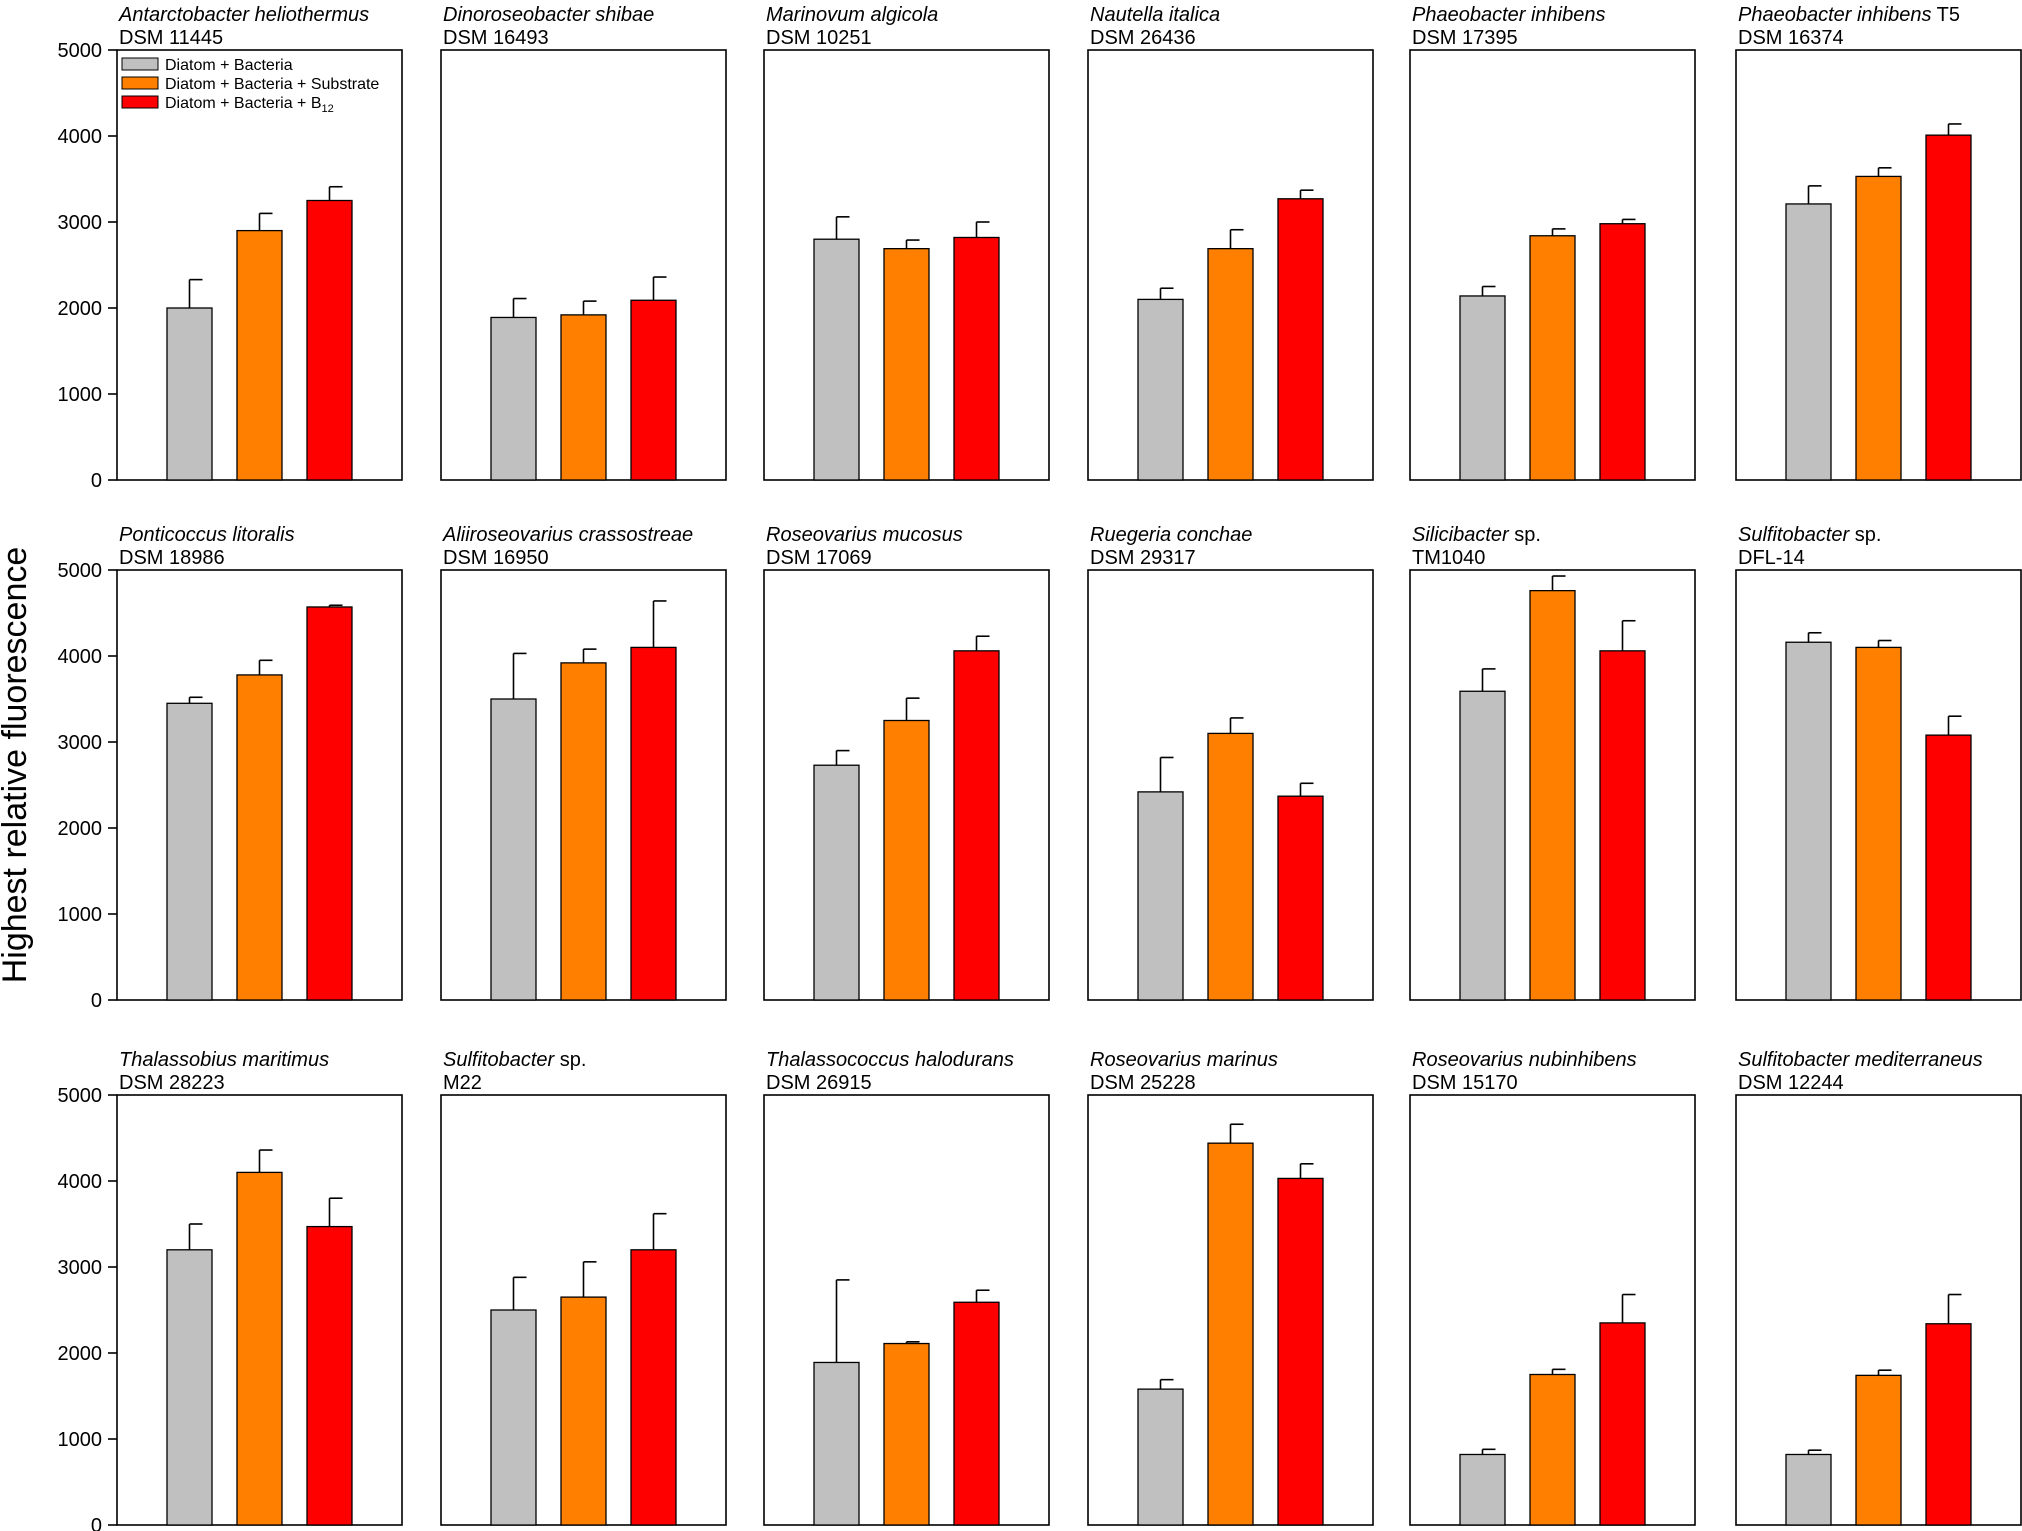  What do you see at coordinates (1878, 762) in the screenshot?
I see `panel-12: Sulfitobacter sp.DFL-14` at bounding box center [1878, 762].